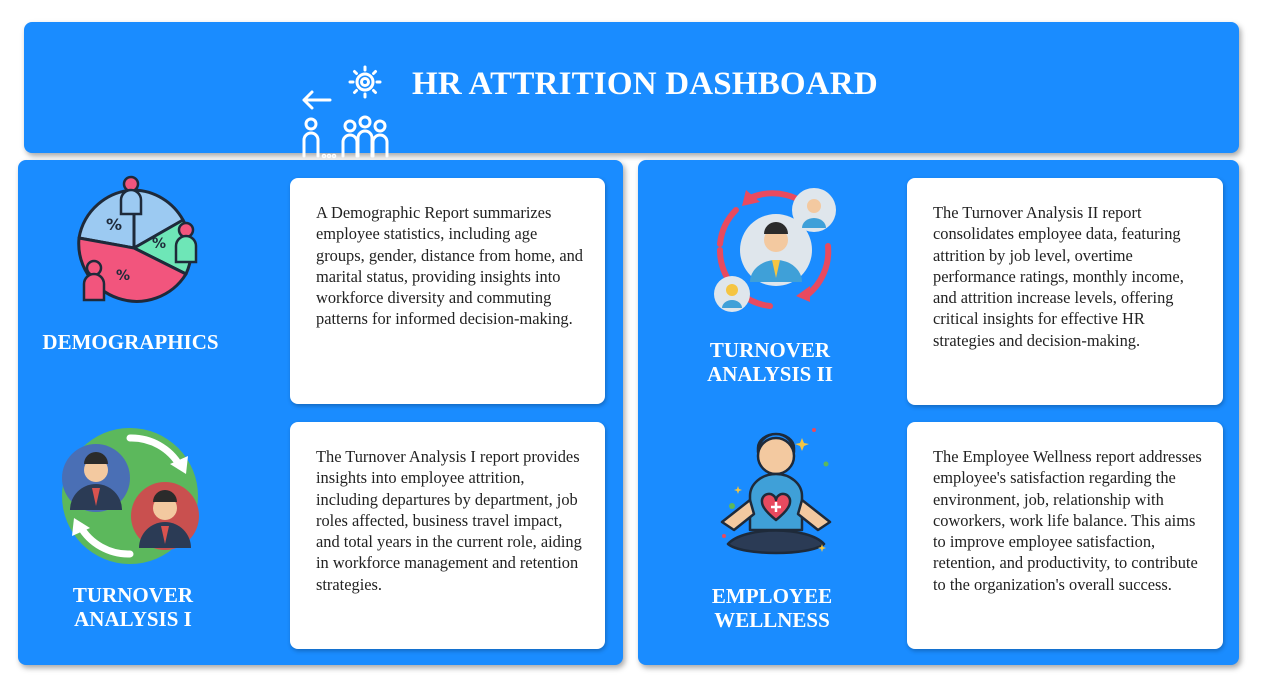  What do you see at coordinates (136, 244) in the screenshot?
I see `demographics-pie-people-icon: % % %` at bounding box center [136, 244].